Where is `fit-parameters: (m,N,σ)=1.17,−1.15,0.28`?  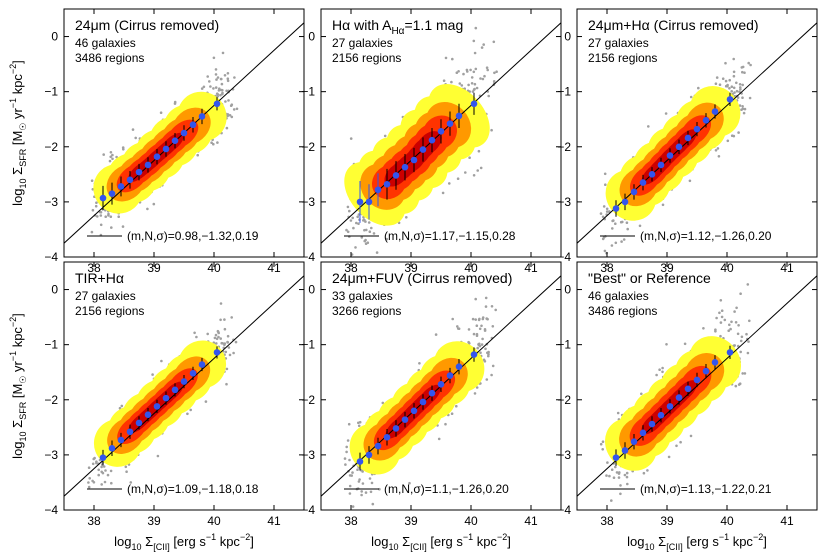 fit-parameters: (m,N,σ)=1.17,−1.15,0.28 is located at coordinates (450, 236).